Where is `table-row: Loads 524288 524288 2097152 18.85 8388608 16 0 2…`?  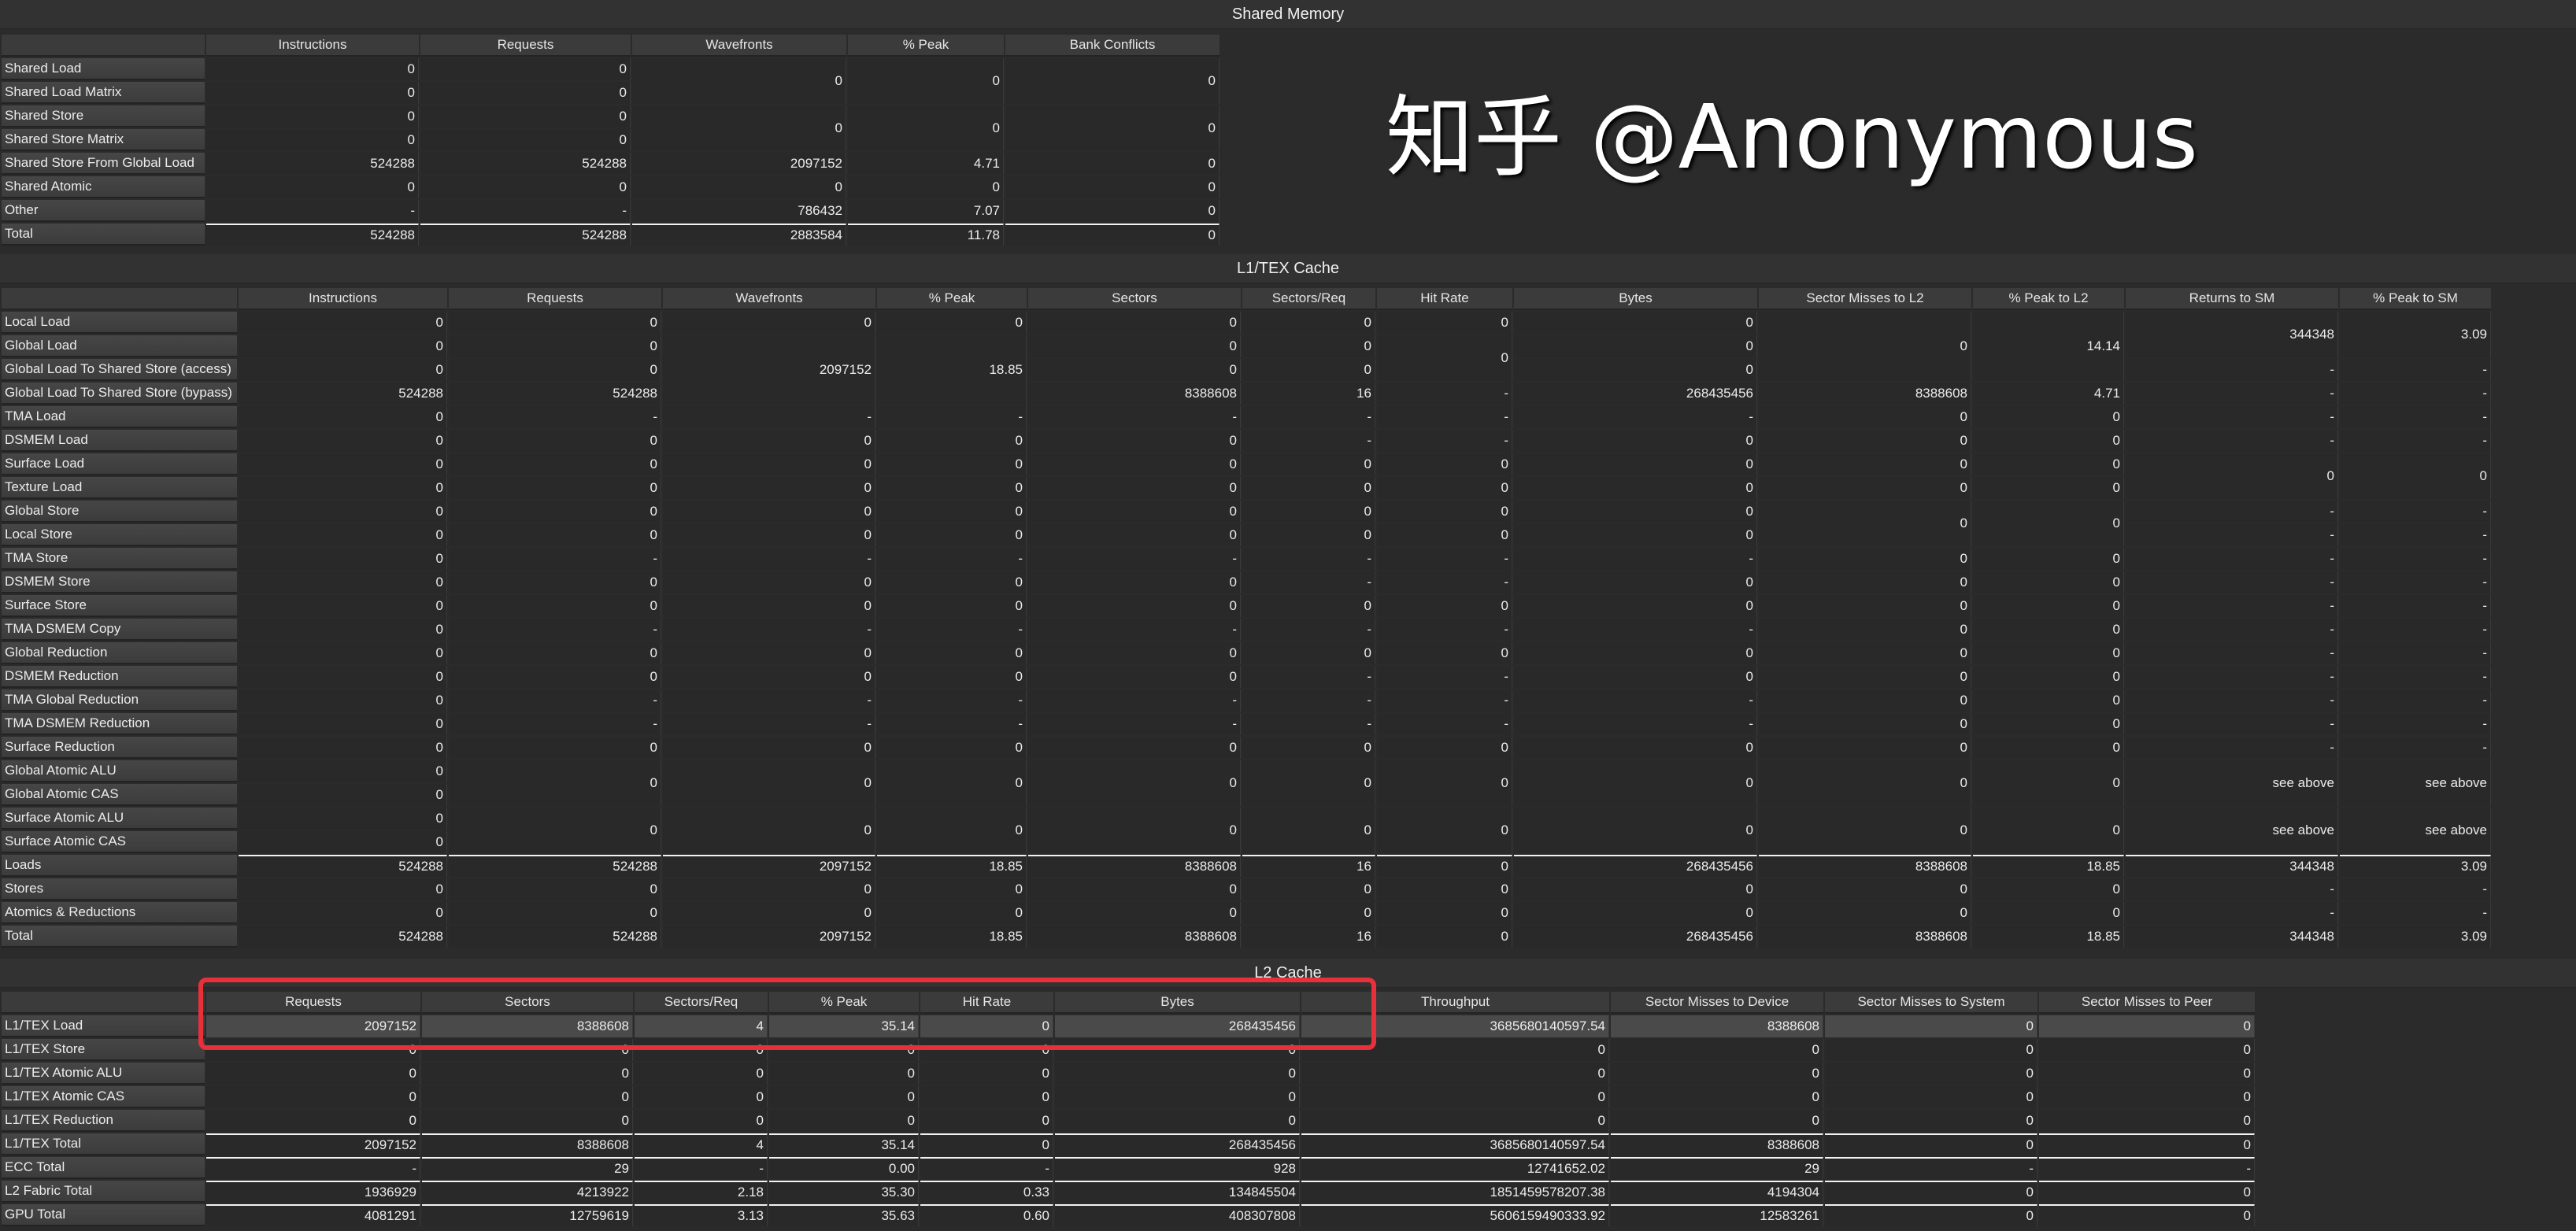 table-row: Loads 524288 524288 2097152 18.85 8388608 16 0 2… is located at coordinates (1246, 866).